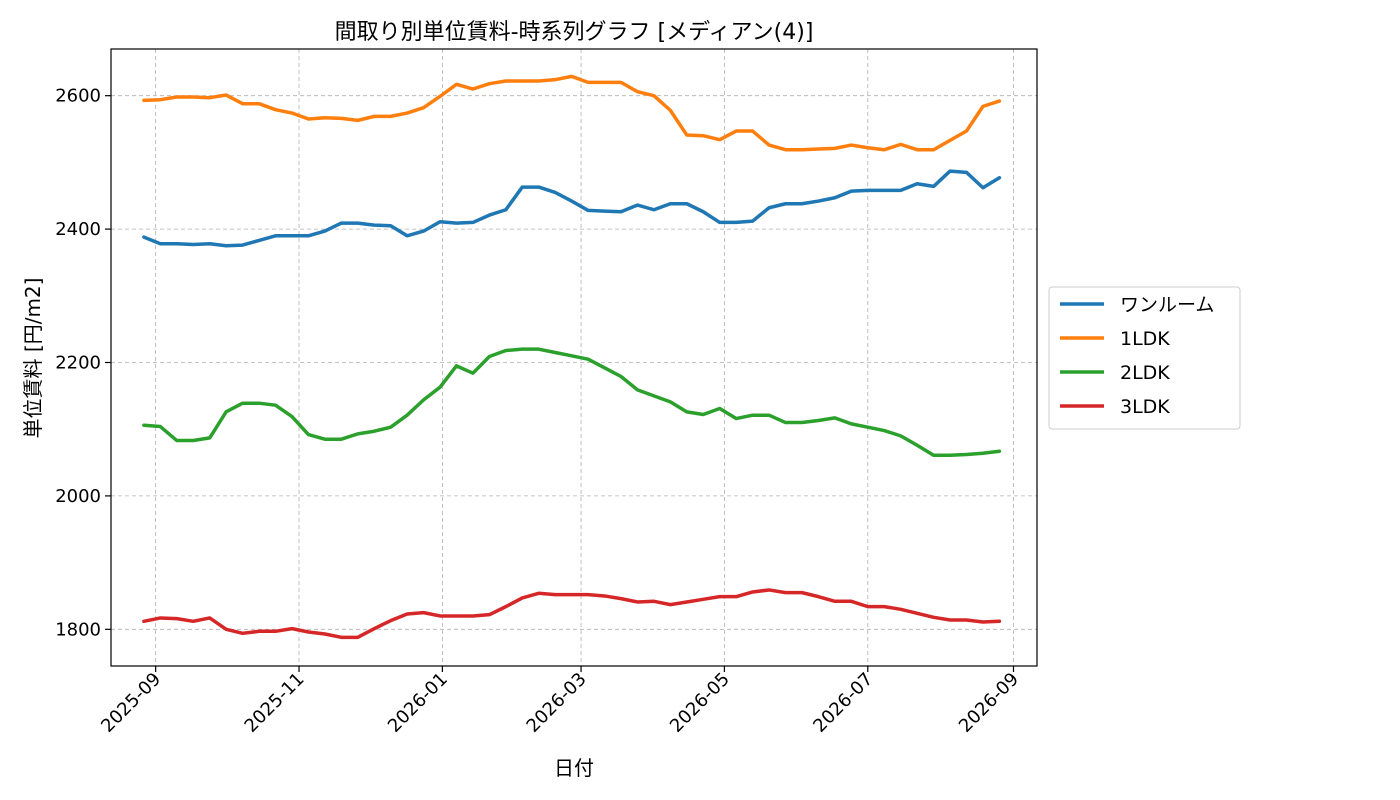 This screenshot has width=1400, height=800. I want to click on x-tick-label: 2025-09, so click(131, 703).